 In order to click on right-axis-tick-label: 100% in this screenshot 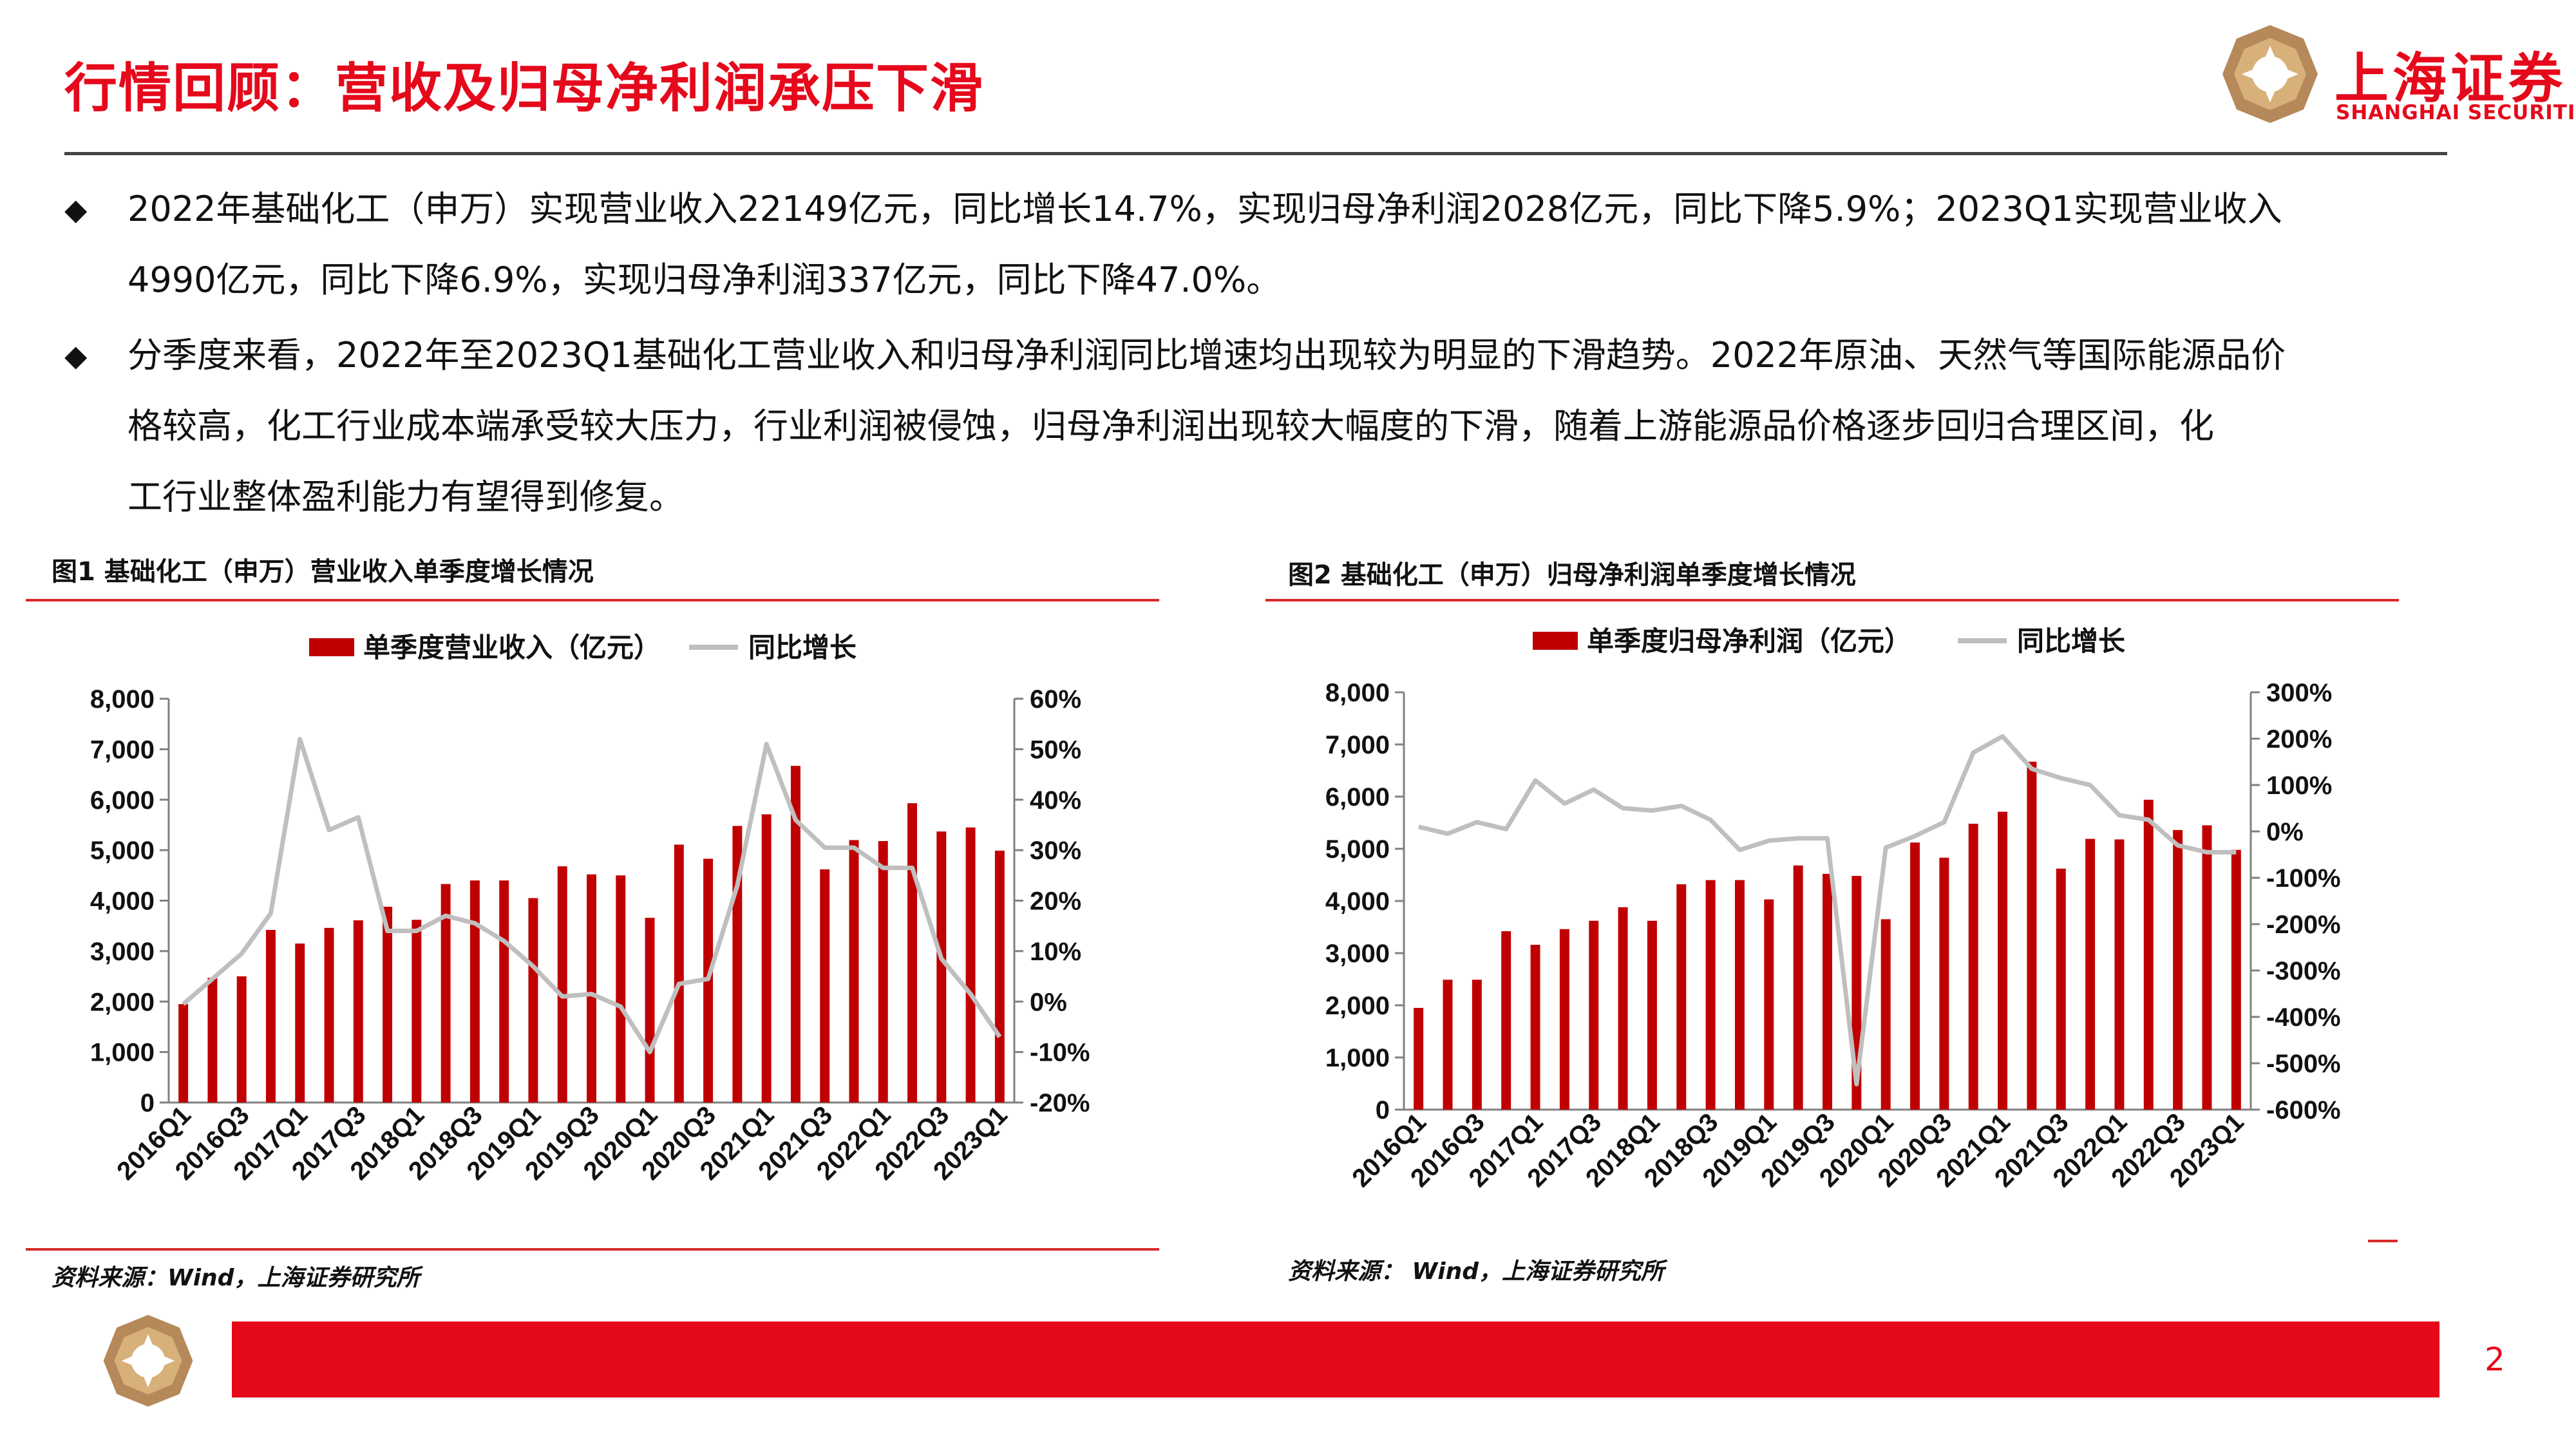, I will do `click(2299, 786)`.